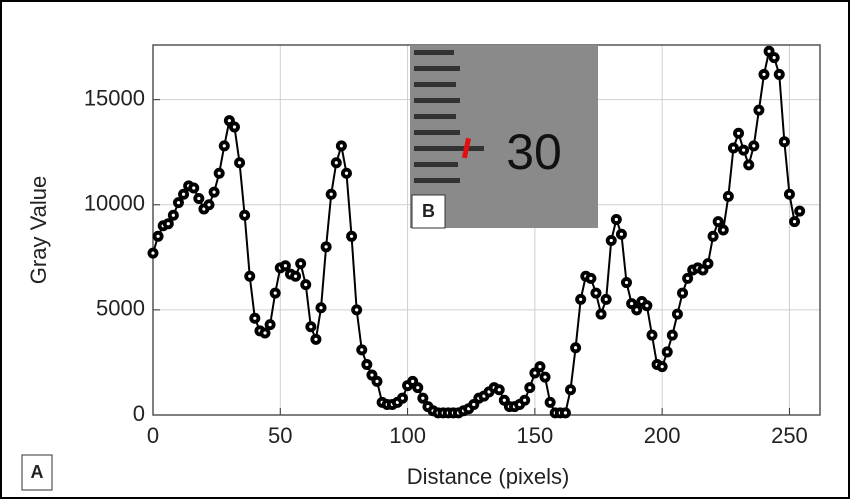 The width and height of the screenshot is (850, 499). What do you see at coordinates (38, 230) in the screenshot?
I see `y-axis-label: Gray Value` at bounding box center [38, 230].